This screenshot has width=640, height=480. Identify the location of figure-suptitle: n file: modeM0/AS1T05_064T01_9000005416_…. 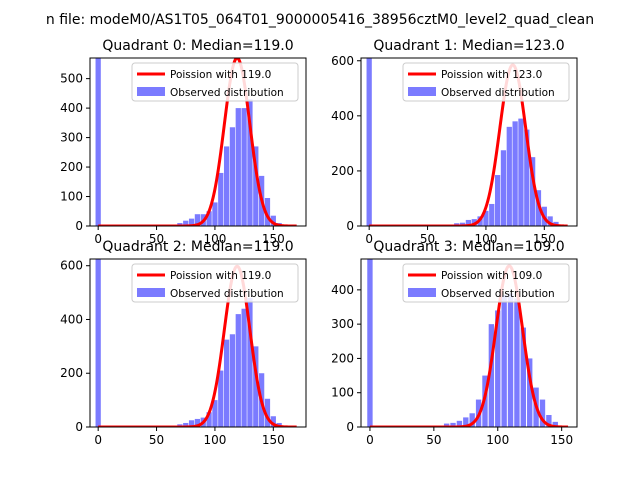
(320, 20).